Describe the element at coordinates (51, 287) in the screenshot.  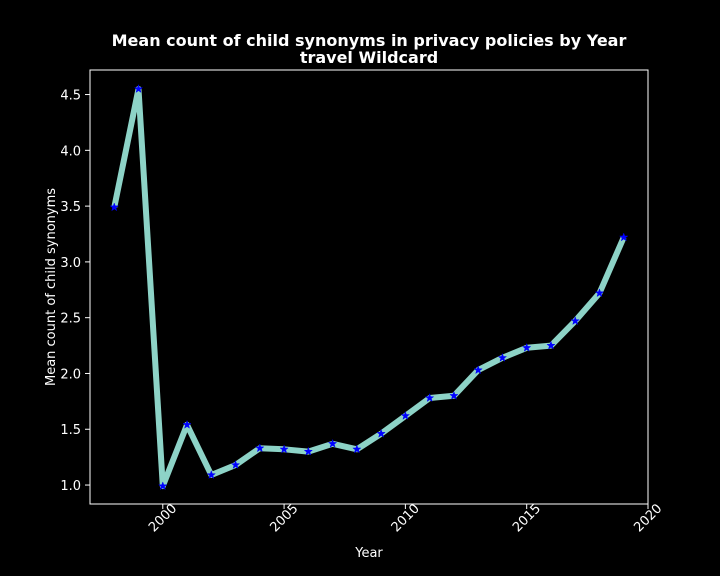
I see `y-axis-label: Mean count of child synonyms` at that location.